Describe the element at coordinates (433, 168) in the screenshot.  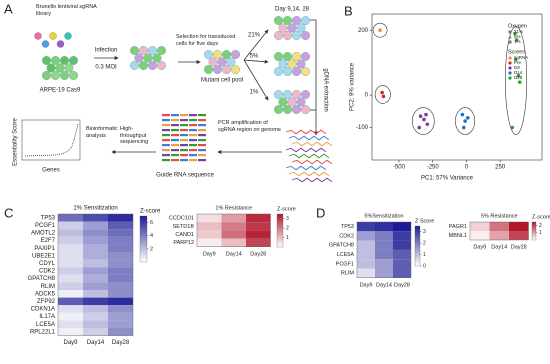
I see `x-tick-label: -250` at that location.